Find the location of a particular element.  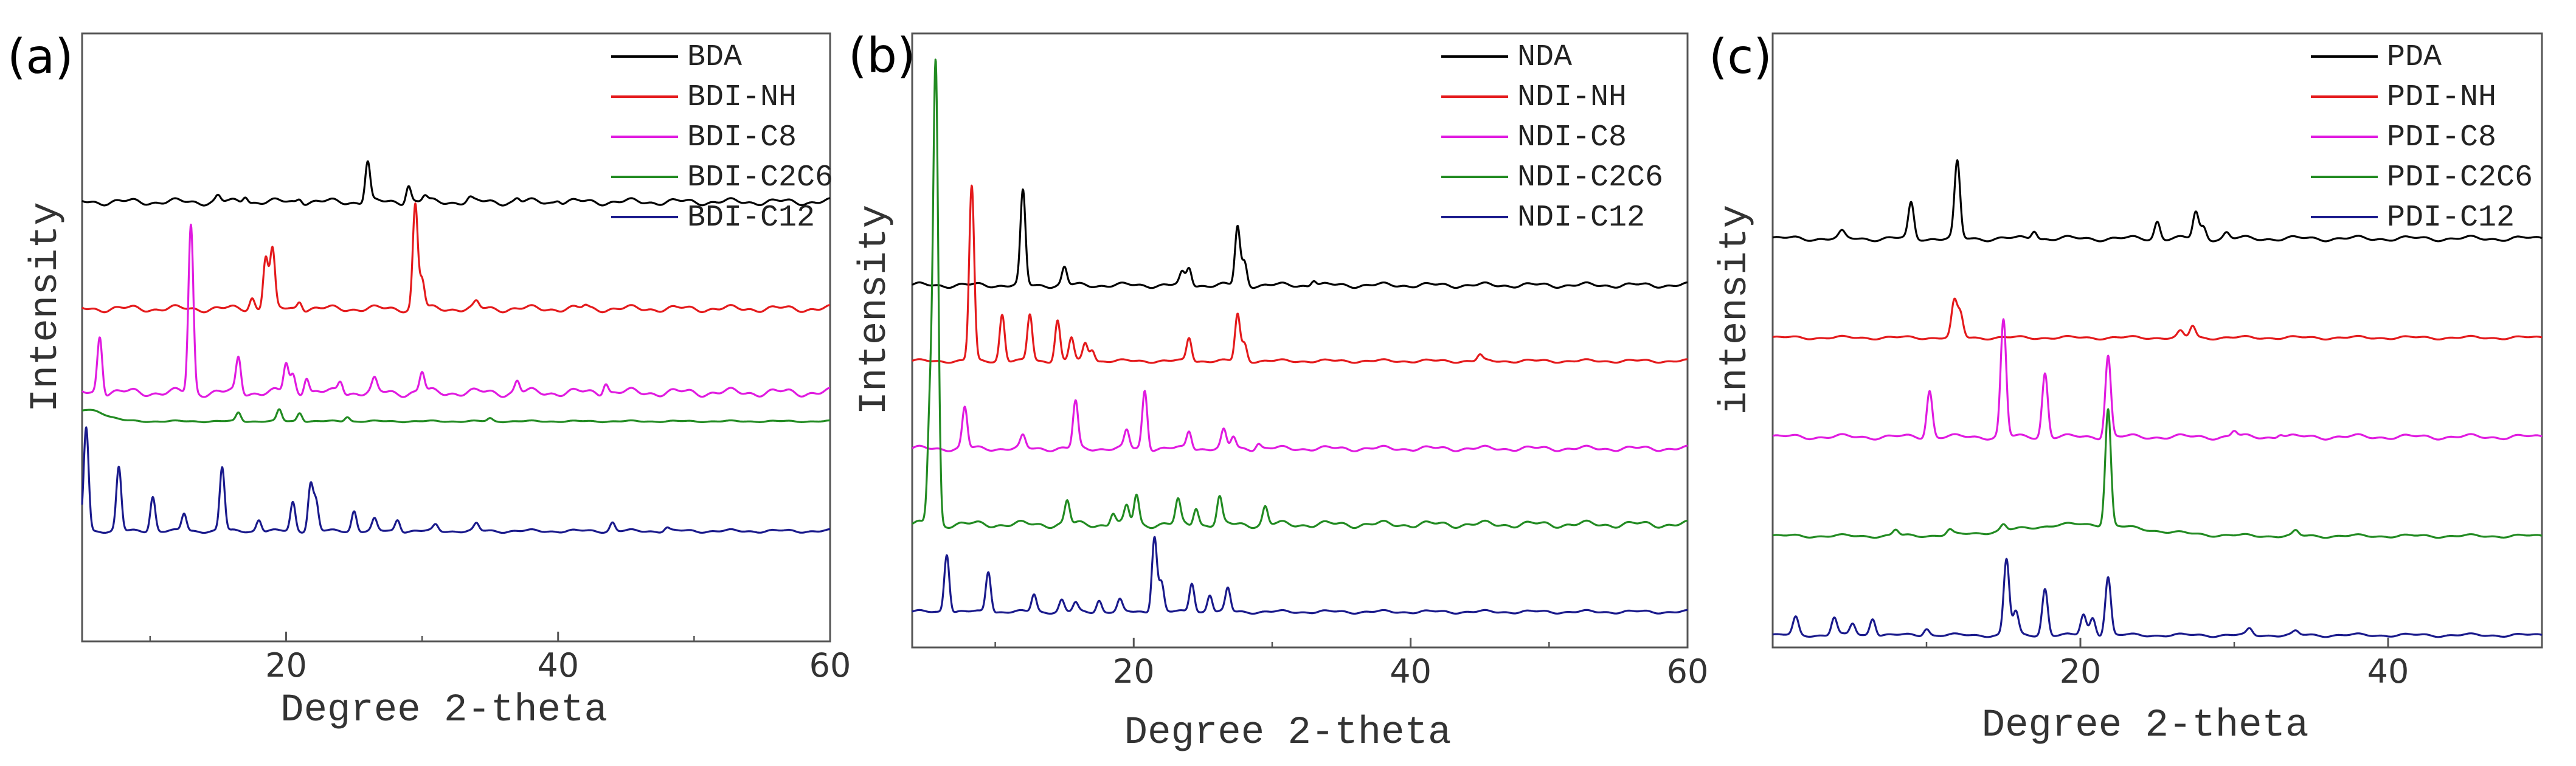

legend: PDA PDI-NH PDI-C8 PDI-C2C6 PDI-C12 is located at coordinates (2422, 137).